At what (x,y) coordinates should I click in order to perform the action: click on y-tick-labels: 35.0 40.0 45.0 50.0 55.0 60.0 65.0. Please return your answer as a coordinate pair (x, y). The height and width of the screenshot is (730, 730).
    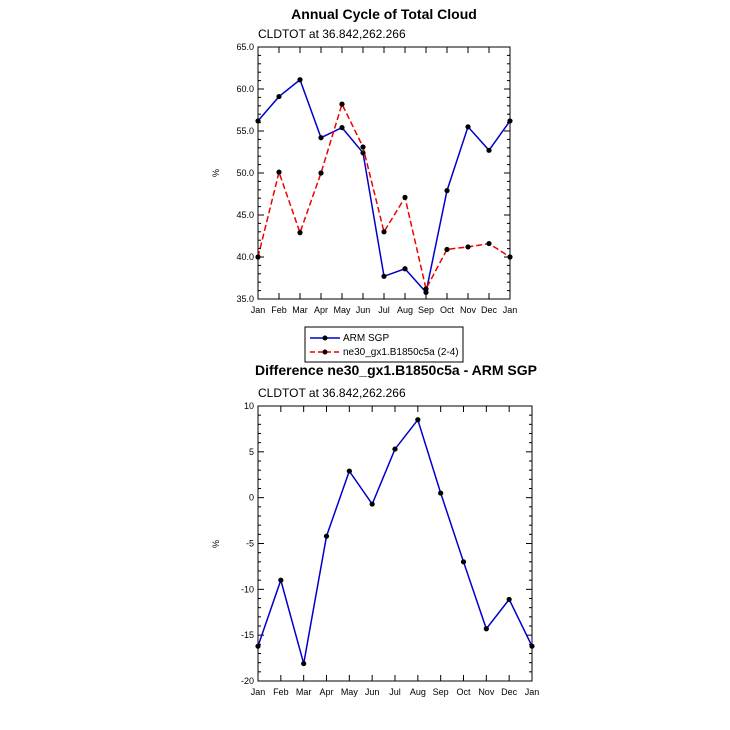
    Looking at the image, I should click on (245, 173).